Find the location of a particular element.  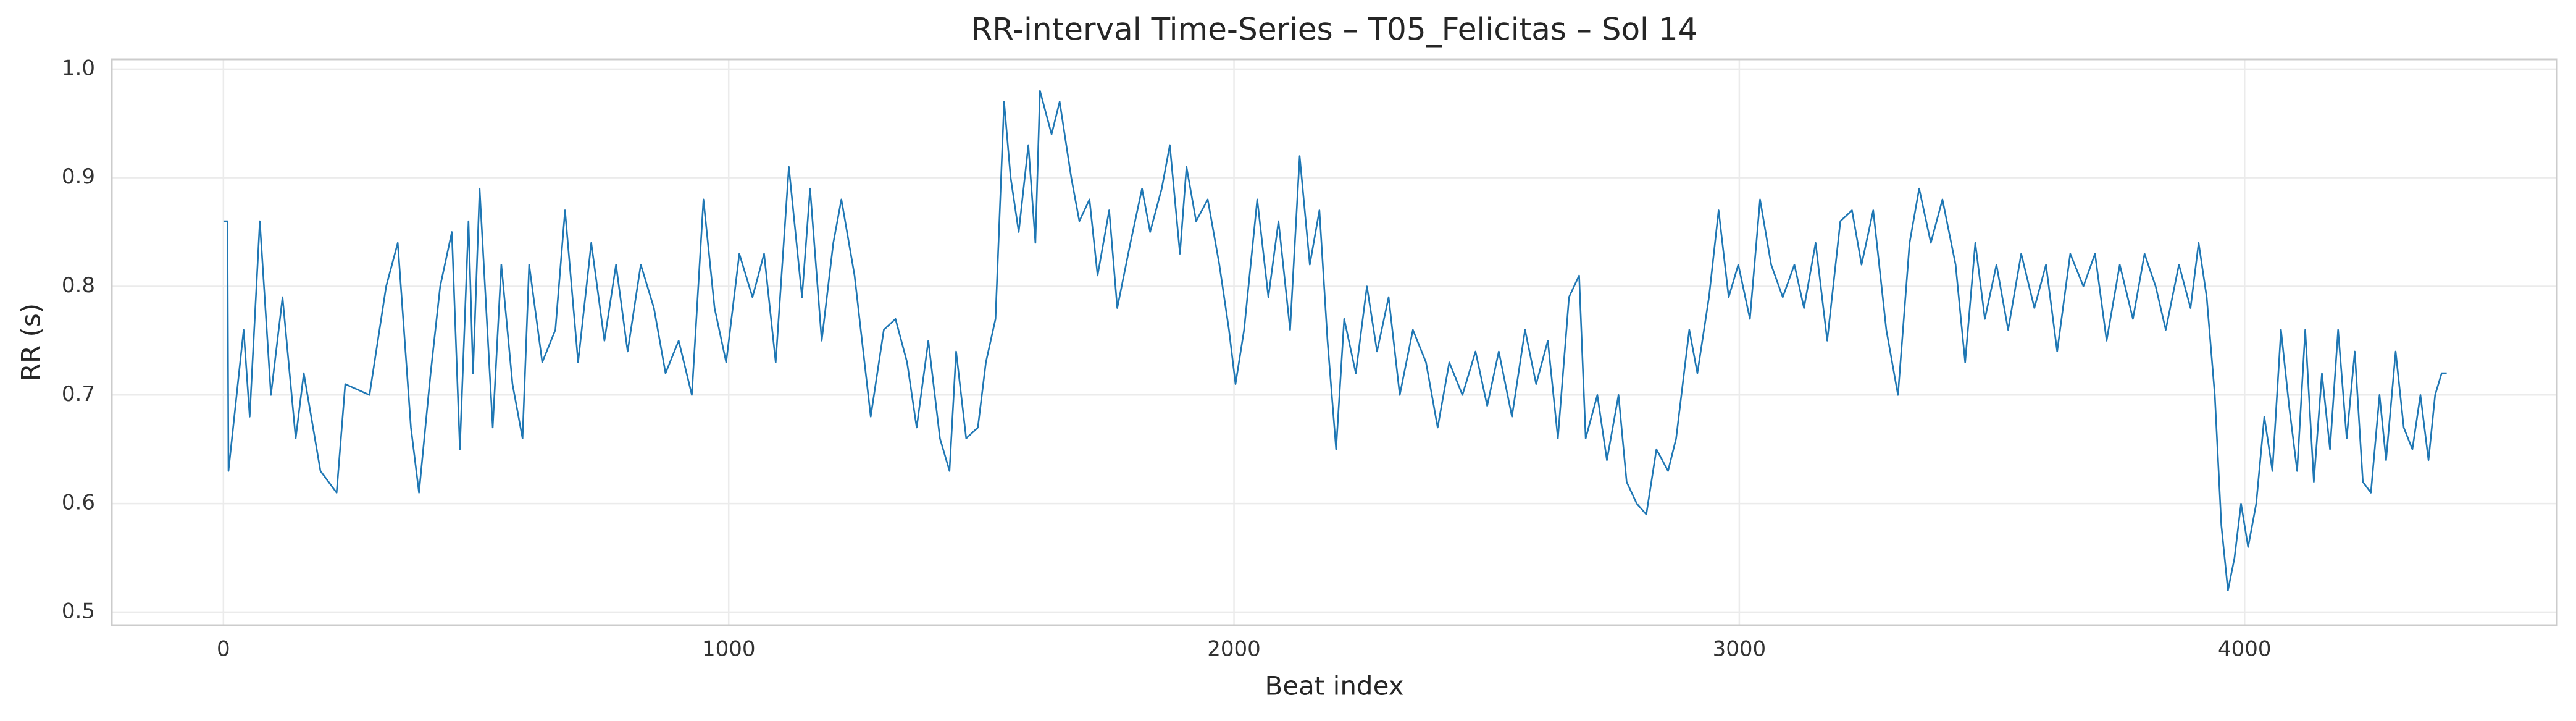

y-tick-label: 0.9 is located at coordinates (79, 176).